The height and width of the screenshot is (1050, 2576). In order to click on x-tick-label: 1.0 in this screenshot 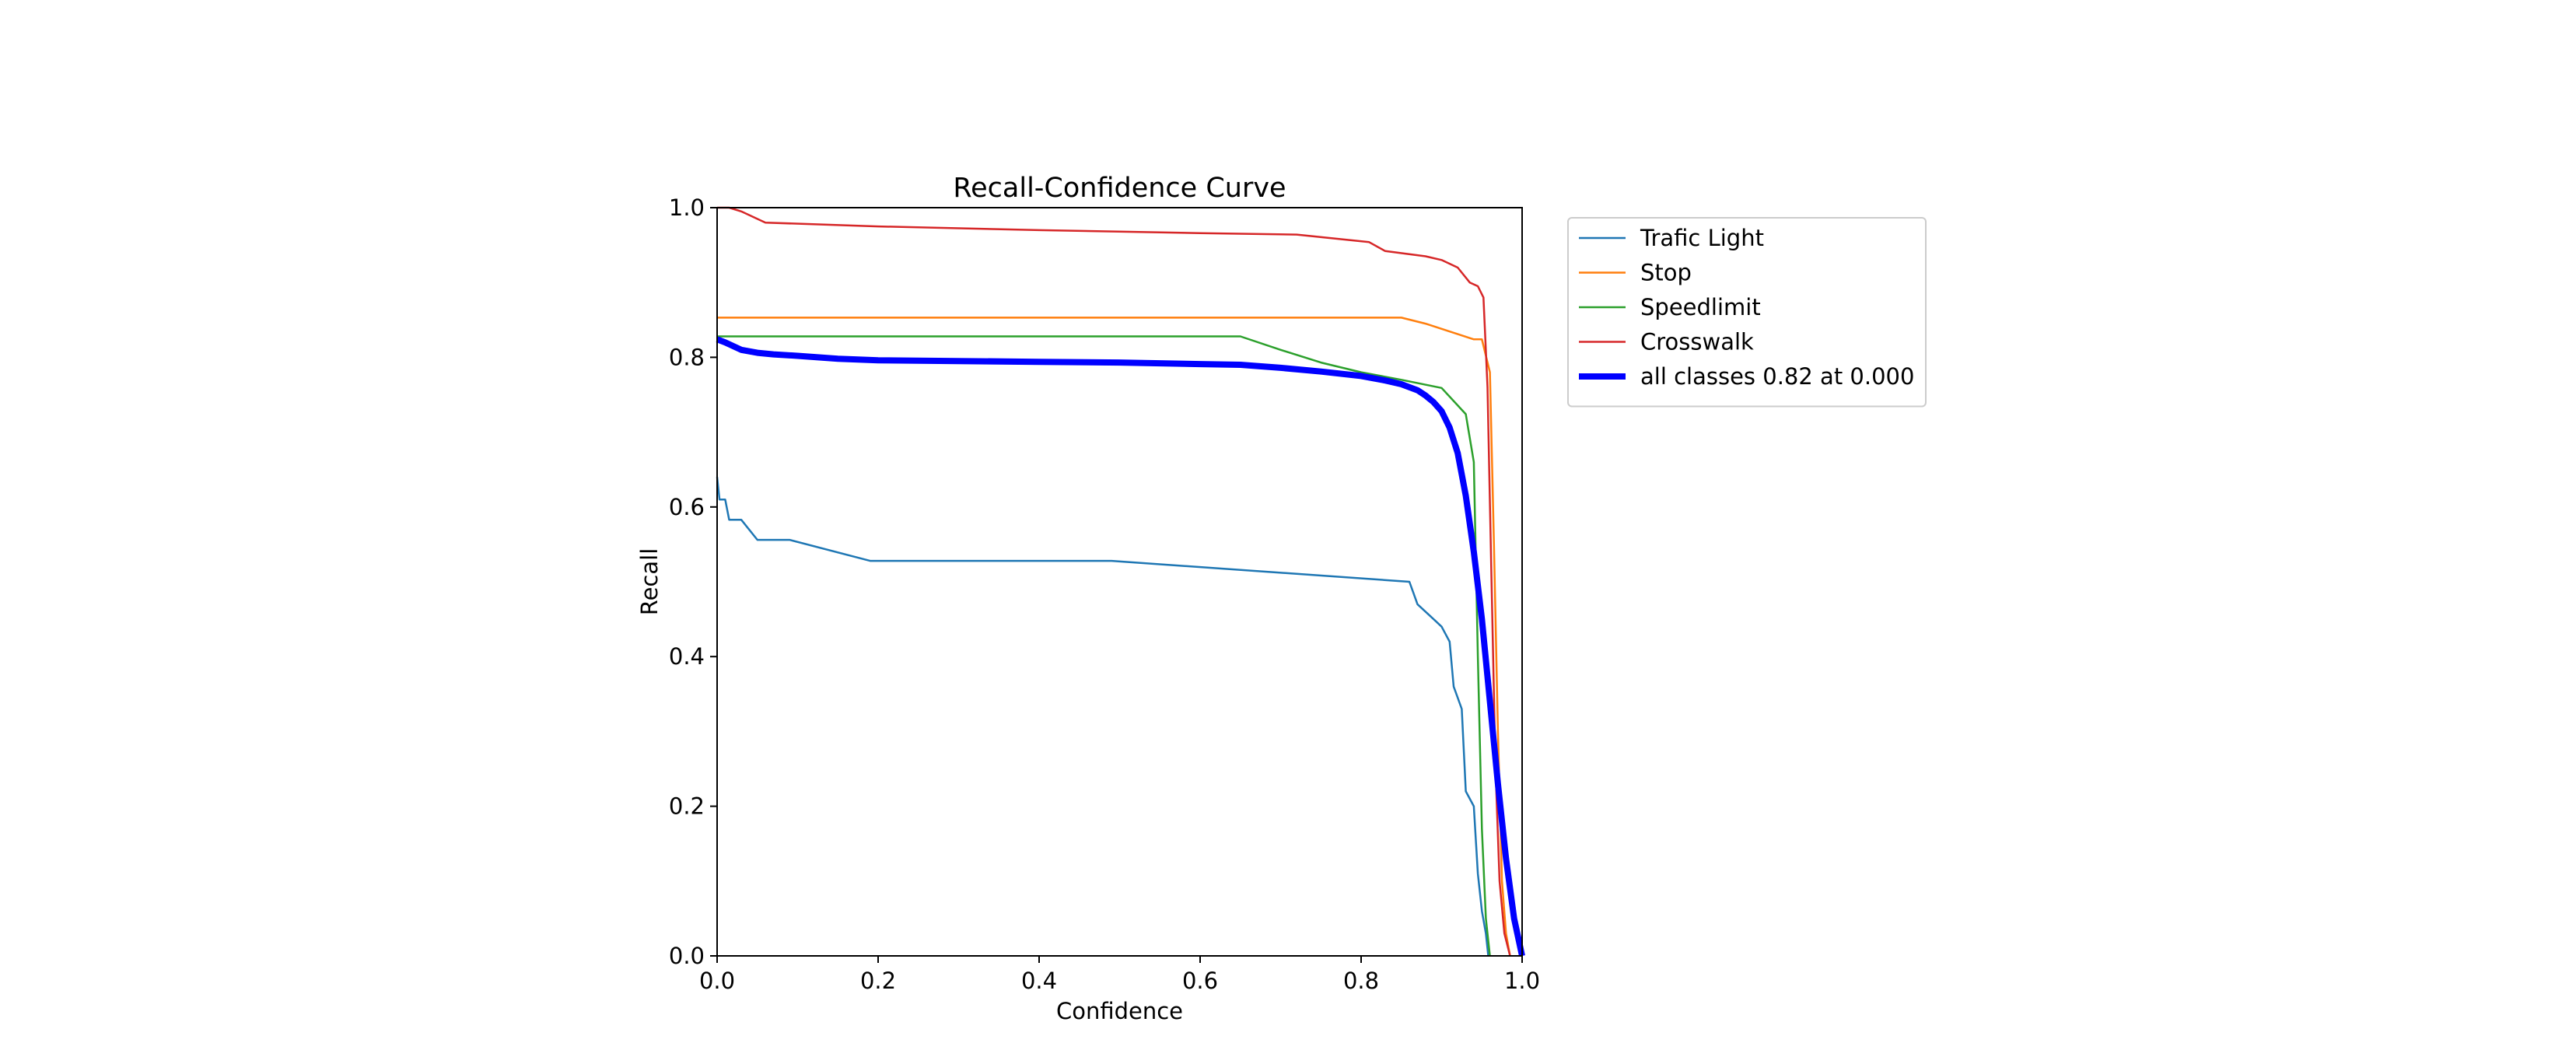, I will do `click(1522, 981)`.